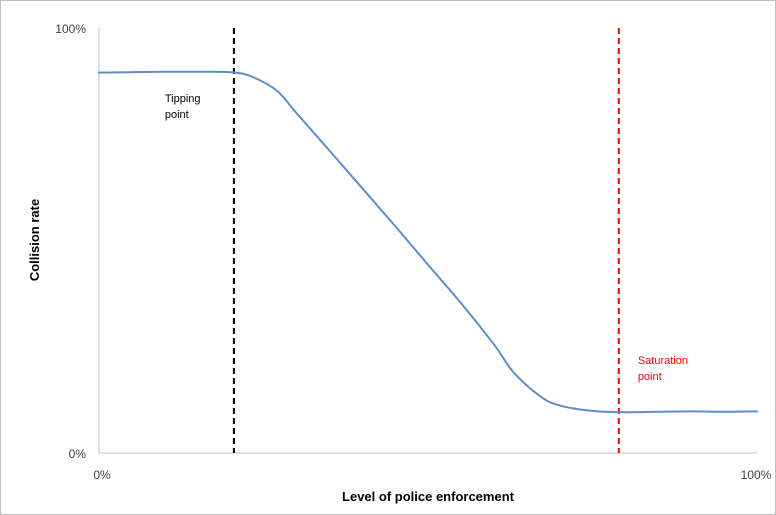 This screenshot has width=776, height=515. I want to click on y-tick-label-top: 100%, so click(70, 29).